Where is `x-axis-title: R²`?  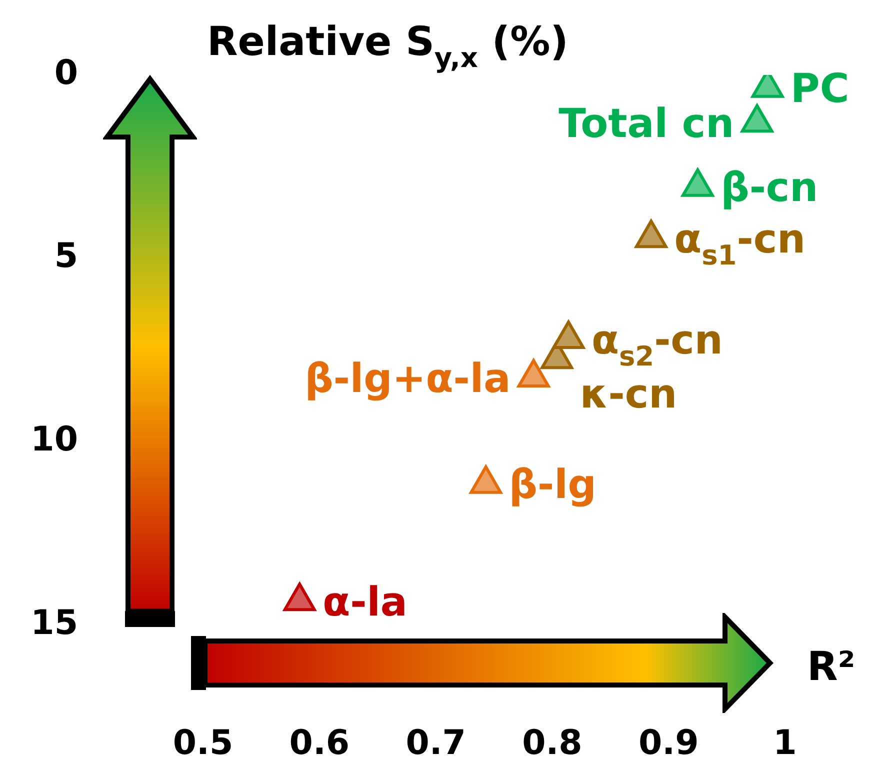
x-axis-title: R² is located at coordinates (831, 667).